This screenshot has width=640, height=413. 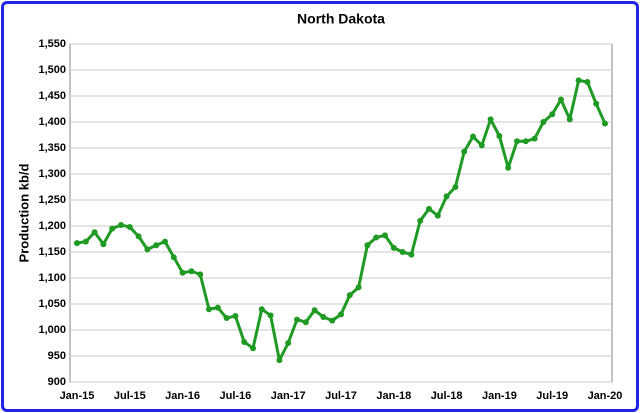 I want to click on y-tick-label: 1,550, so click(x=52, y=44).